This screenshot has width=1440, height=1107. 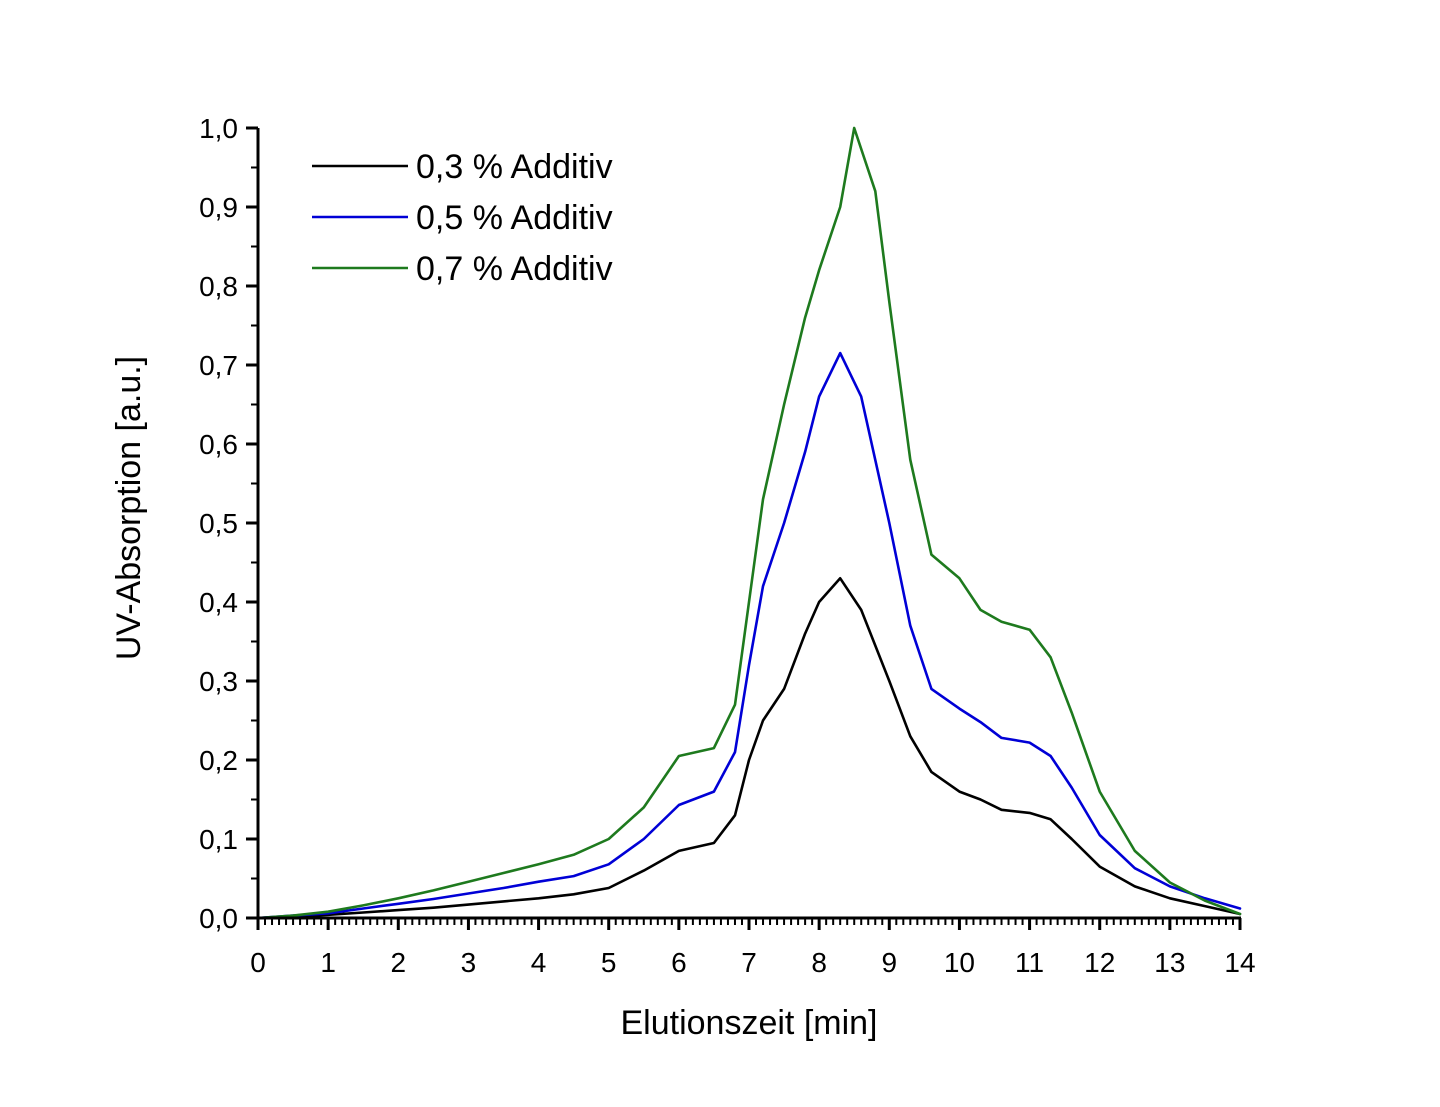 What do you see at coordinates (328, 962) in the screenshot?
I see `x-tick-label: 1` at bounding box center [328, 962].